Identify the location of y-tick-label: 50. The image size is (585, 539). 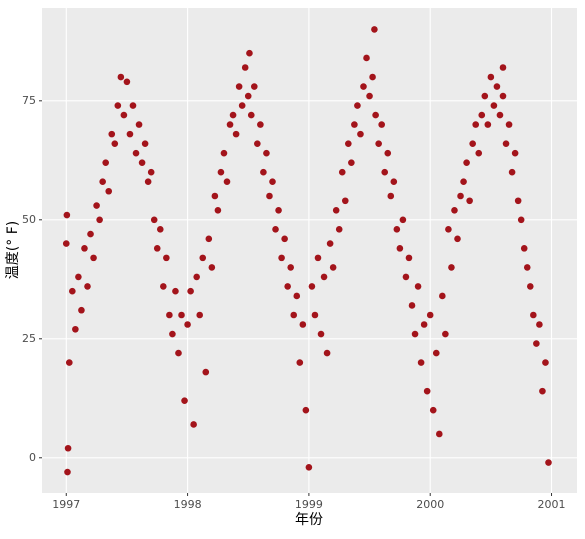
(29, 219).